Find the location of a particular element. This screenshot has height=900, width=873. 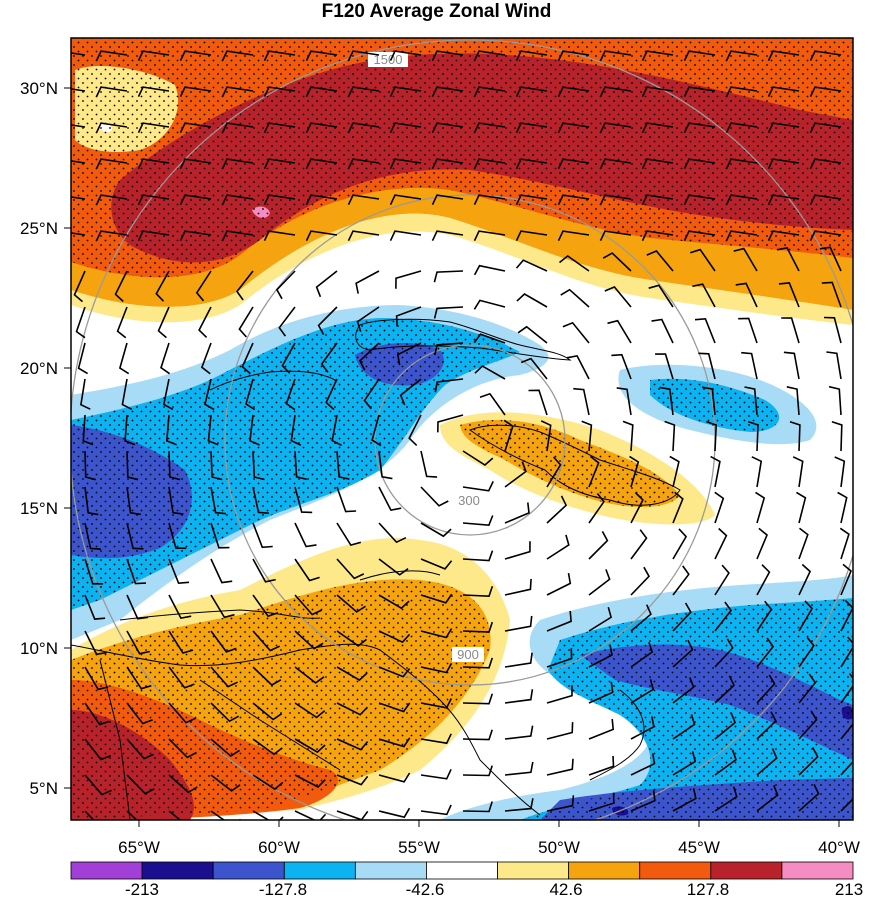

colorbar-label-1: -127.8 is located at coordinates (283, 889).